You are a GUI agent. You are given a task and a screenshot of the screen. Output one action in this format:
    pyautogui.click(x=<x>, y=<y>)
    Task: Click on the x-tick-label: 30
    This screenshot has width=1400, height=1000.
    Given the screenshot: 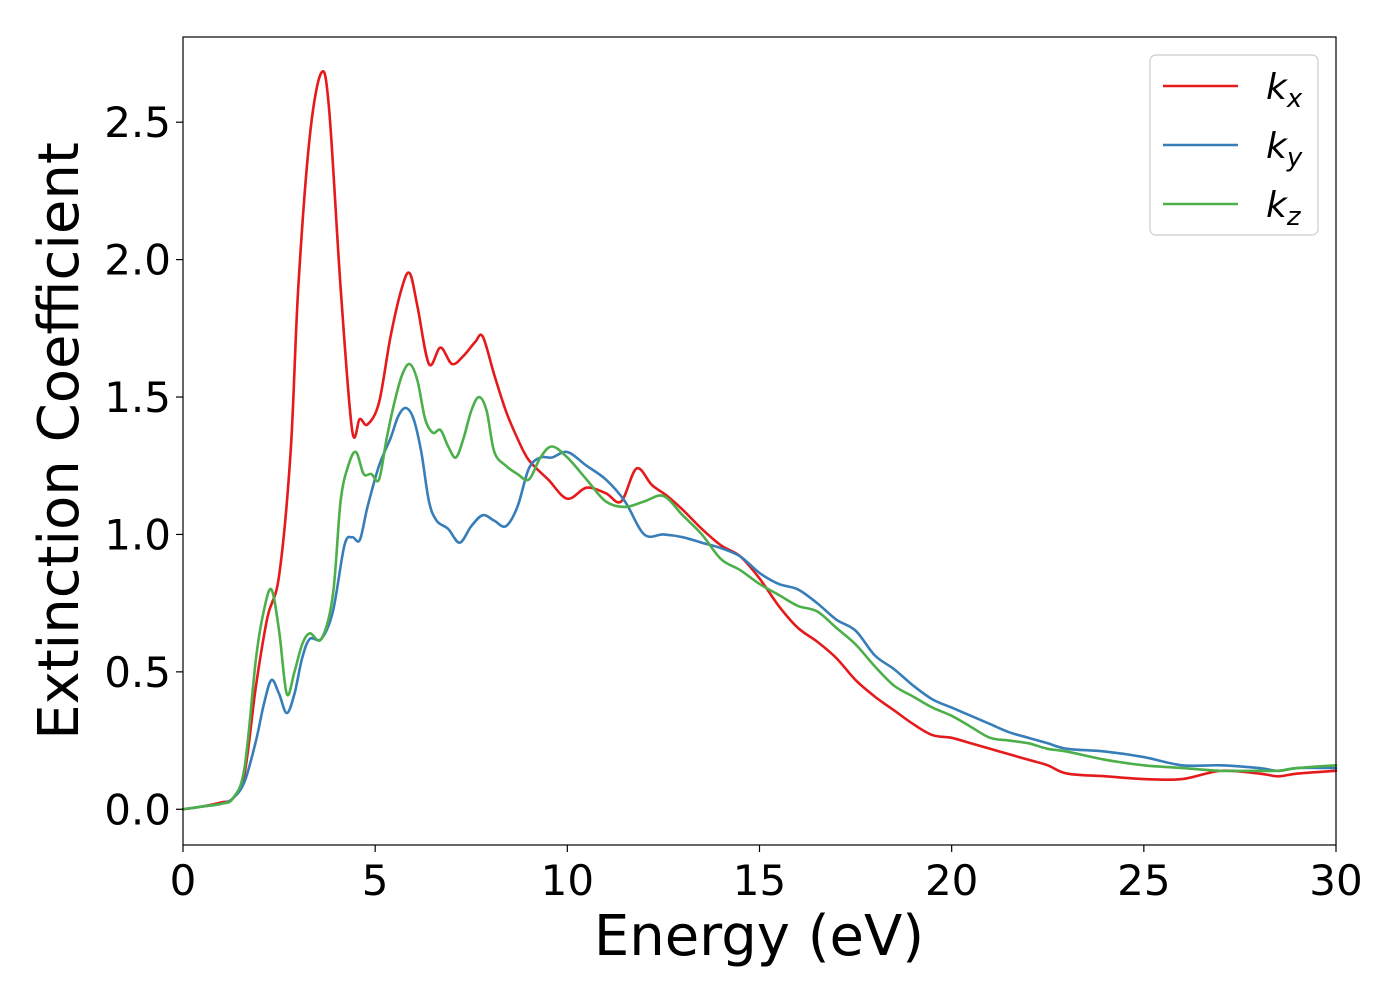 What is the action you would take?
    pyautogui.click(x=1335, y=880)
    